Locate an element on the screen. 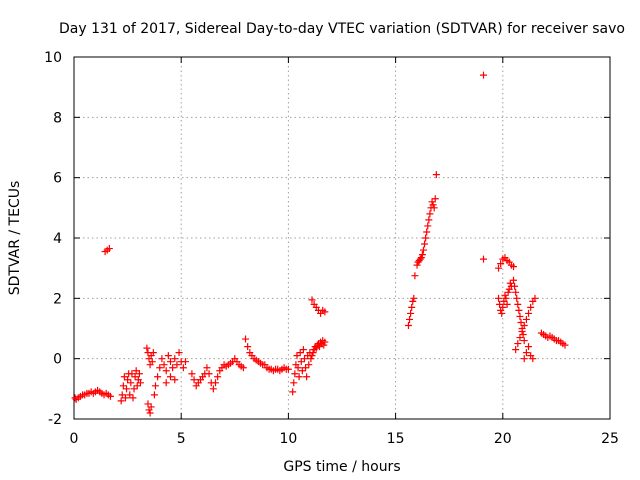  y-axis-label: SDTVAR / TECUs is located at coordinates (15, 238).